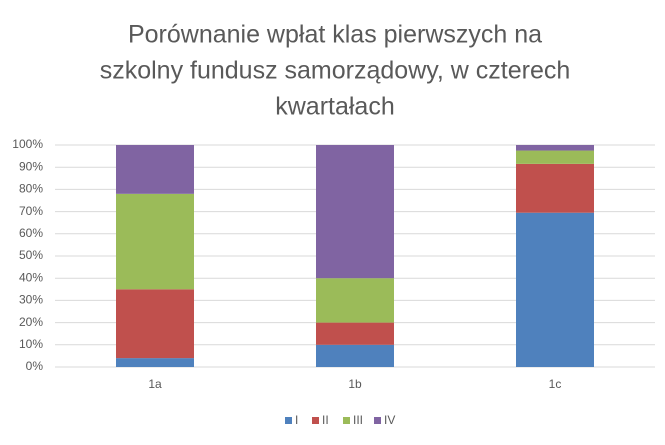 The image size is (665, 445). Describe the element at coordinates (335, 35) in the screenshot. I see `chart-title: Porównanie wpłat klas pierwszych na` at that location.